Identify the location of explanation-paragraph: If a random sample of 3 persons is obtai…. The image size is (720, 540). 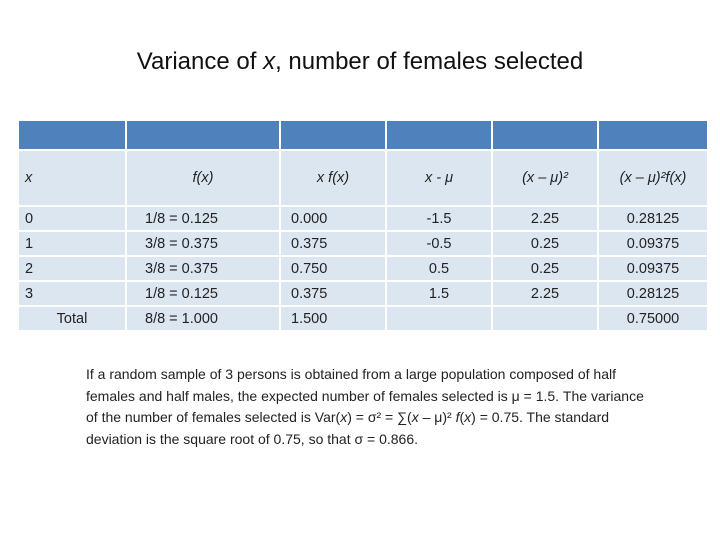
(366, 407).